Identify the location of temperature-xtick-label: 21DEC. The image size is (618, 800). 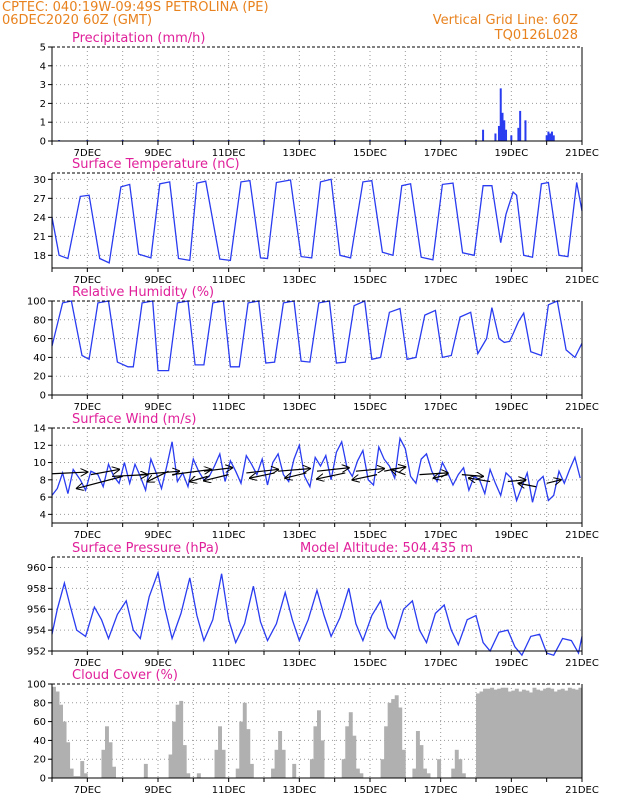
(582, 280).